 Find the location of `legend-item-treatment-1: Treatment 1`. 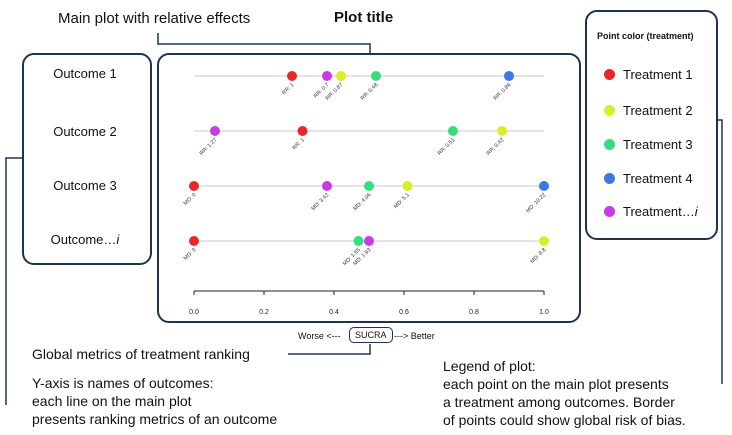

legend-item-treatment-1: Treatment 1 is located at coordinates (648, 74).